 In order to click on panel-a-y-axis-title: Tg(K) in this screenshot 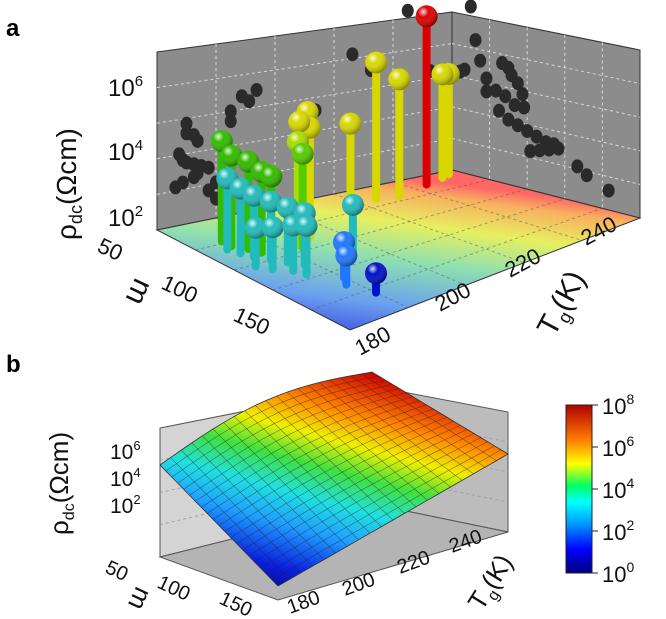, I will do `click(563, 303)`.